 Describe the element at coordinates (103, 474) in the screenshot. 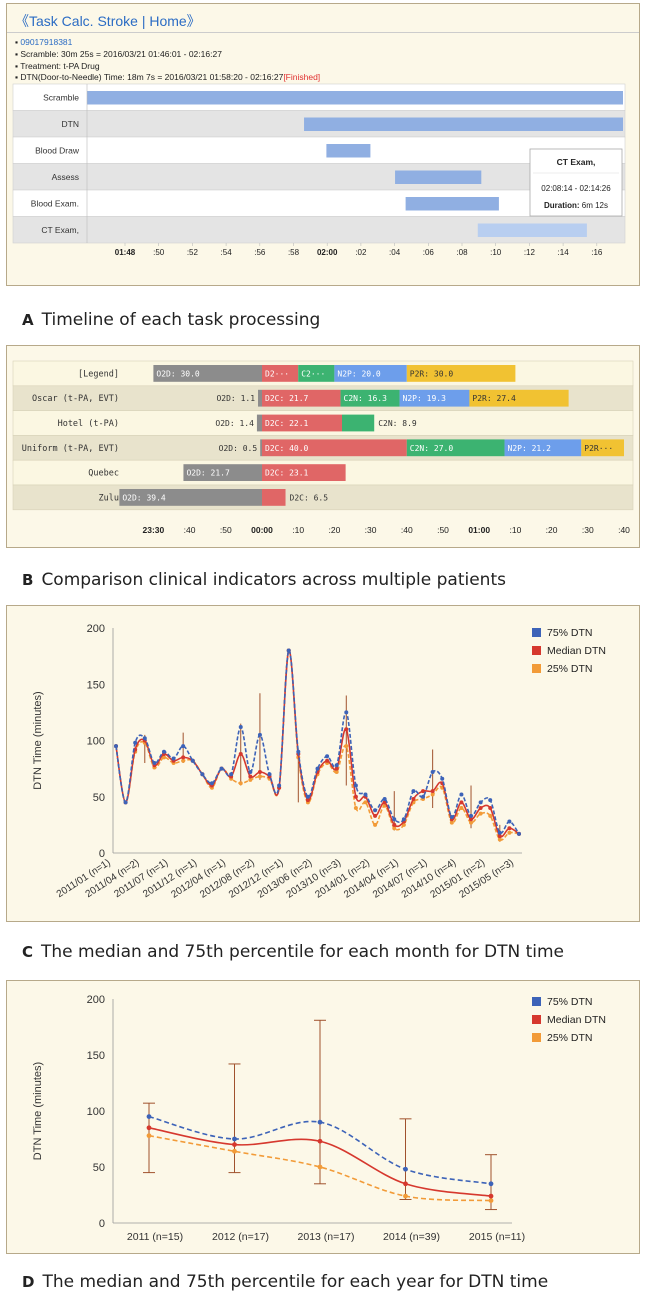

I see `patient-label-quebec: Quebec` at that location.